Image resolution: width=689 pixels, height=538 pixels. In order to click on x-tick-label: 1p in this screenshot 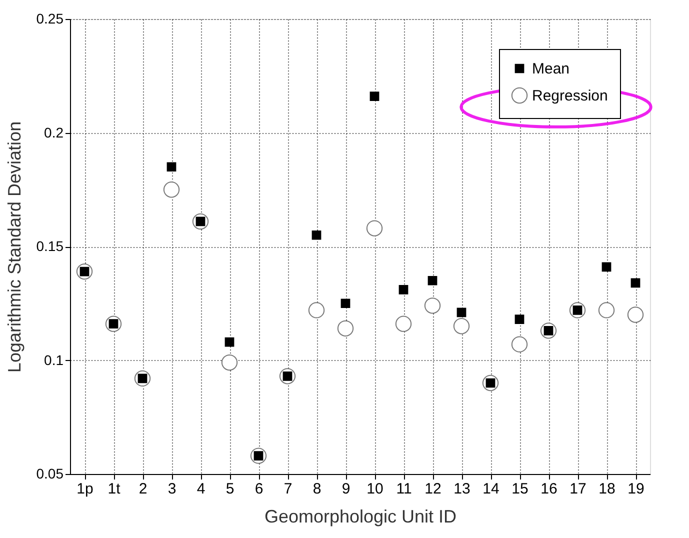, I will do `click(85, 489)`.